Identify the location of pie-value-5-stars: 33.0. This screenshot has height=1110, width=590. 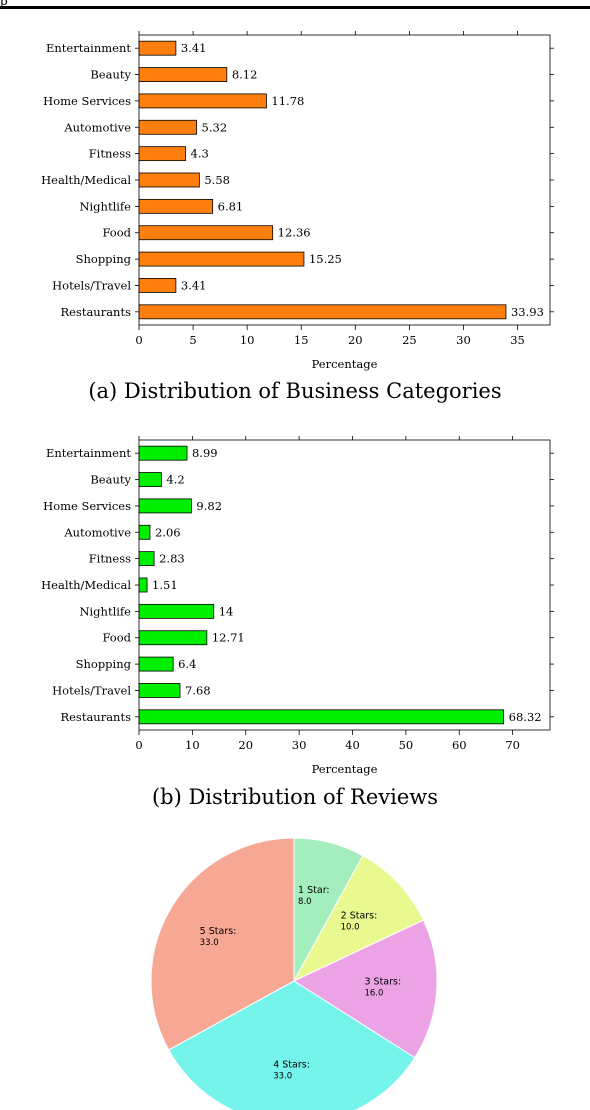
(209, 943).